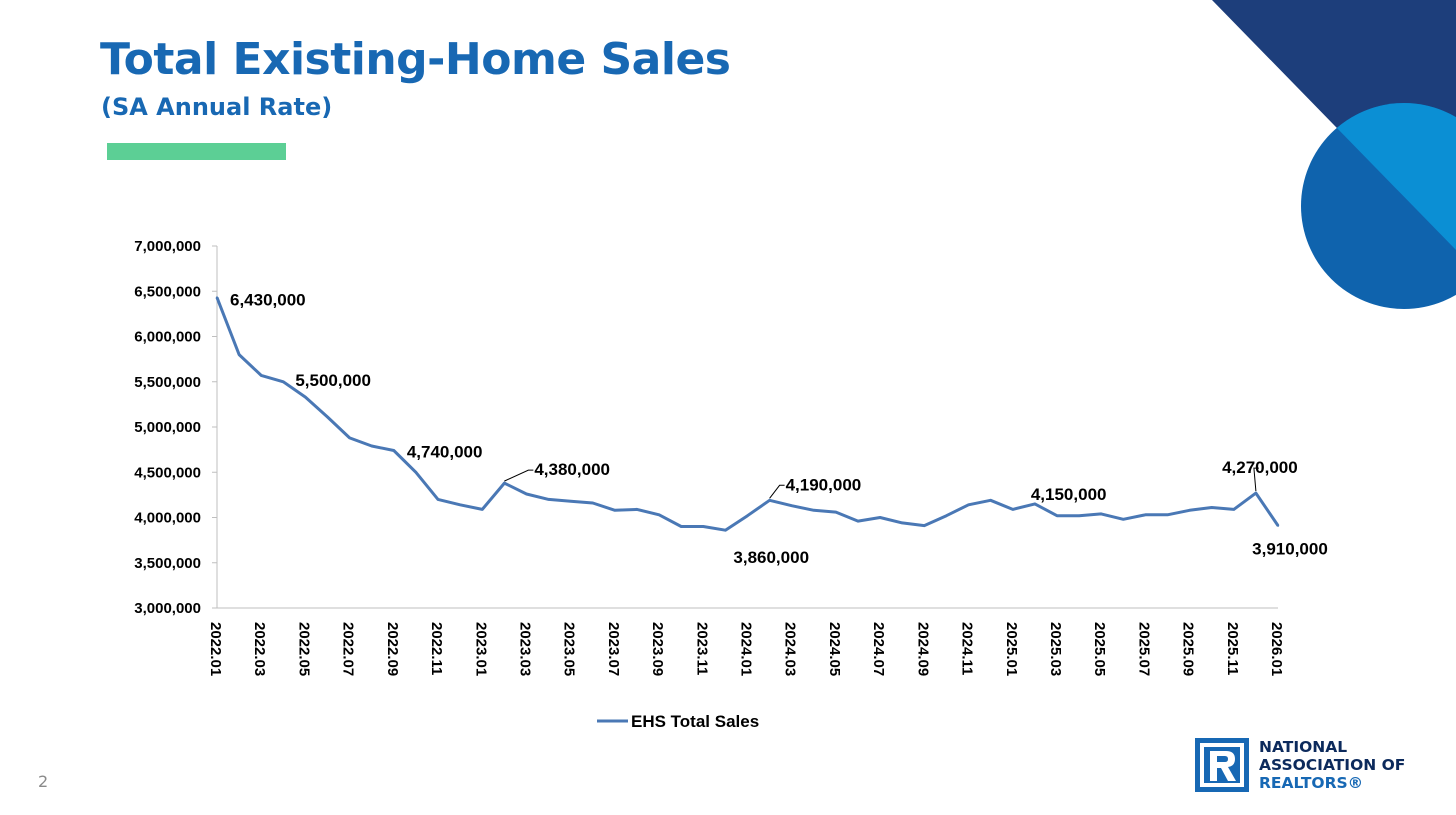  What do you see at coordinates (1290, 549) in the screenshot?
I see `data-label: 3,910,000` at bounding box center [1290, 549].